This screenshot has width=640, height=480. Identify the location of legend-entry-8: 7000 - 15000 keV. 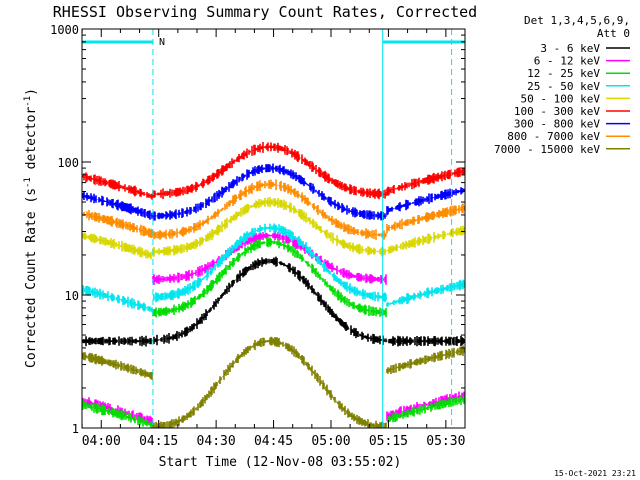
(547, 149).